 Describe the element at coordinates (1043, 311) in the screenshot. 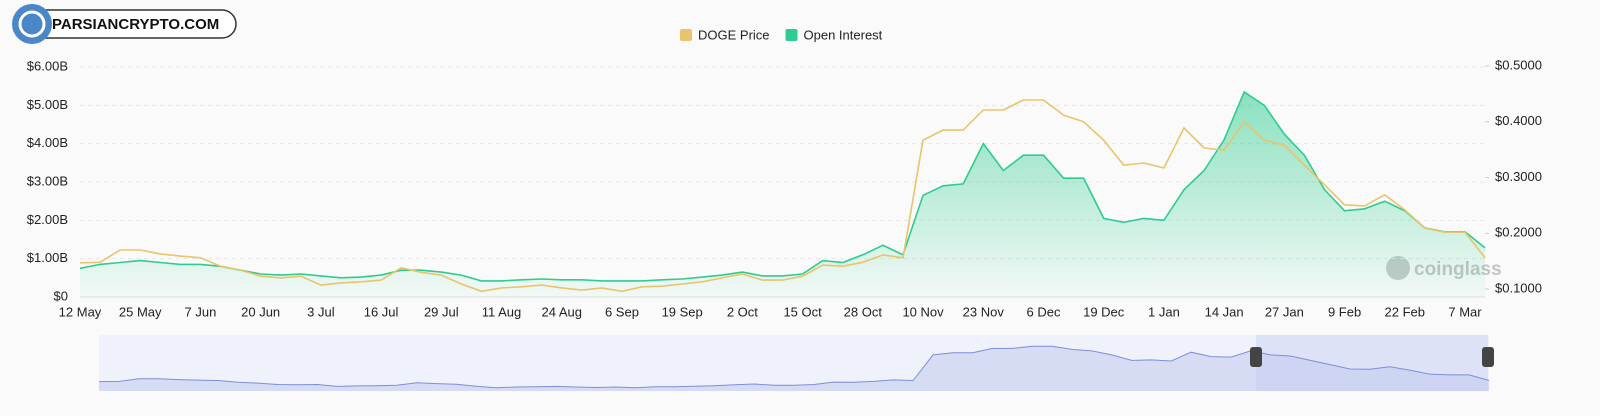

I see `x-tick-label: 6 Dec` at that location.